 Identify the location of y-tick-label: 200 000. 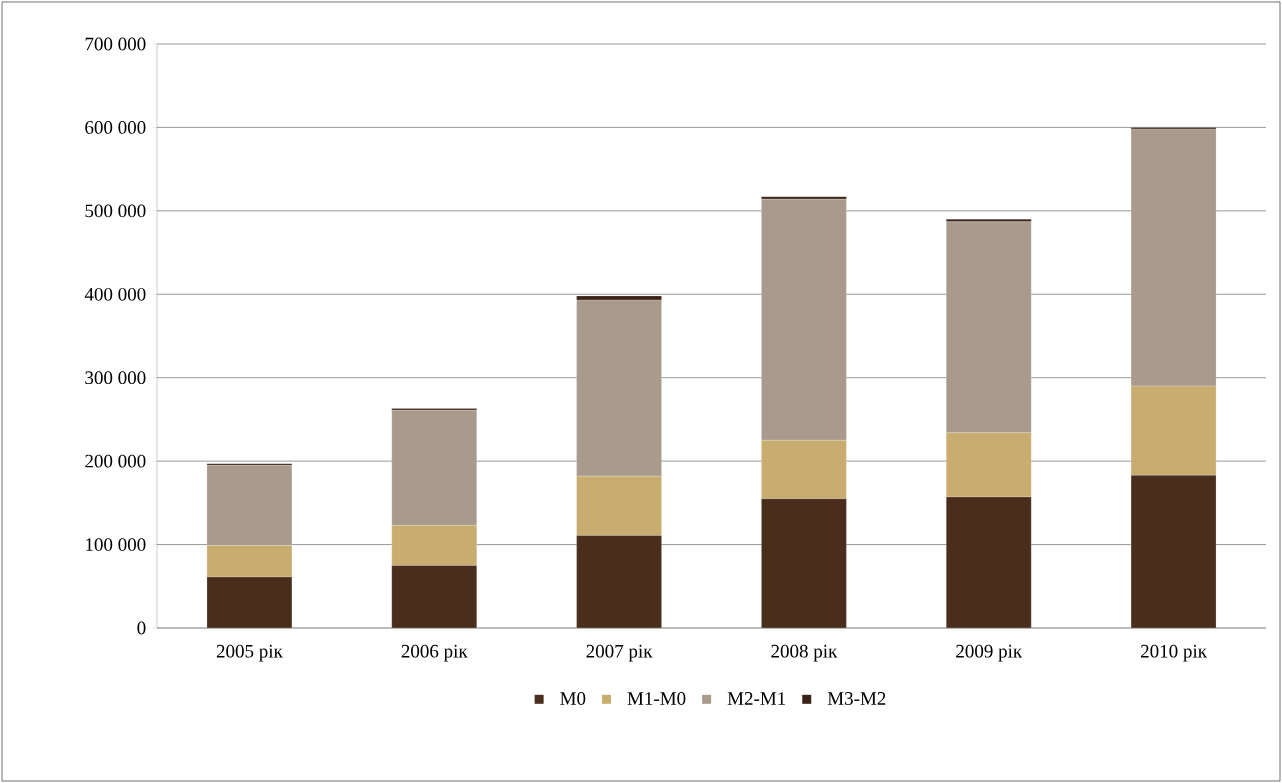
(115, 461).